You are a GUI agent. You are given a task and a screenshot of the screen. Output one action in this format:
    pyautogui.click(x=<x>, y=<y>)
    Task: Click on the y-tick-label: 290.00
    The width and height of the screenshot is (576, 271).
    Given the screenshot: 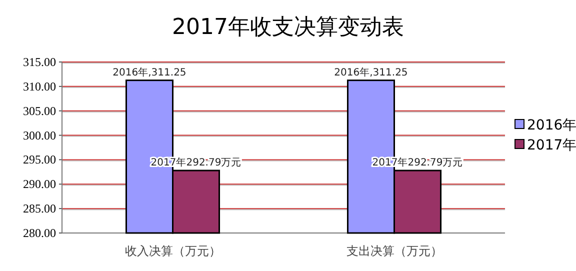 What is the action you would take?
    pyautogui.click(x=39, y=184)
    